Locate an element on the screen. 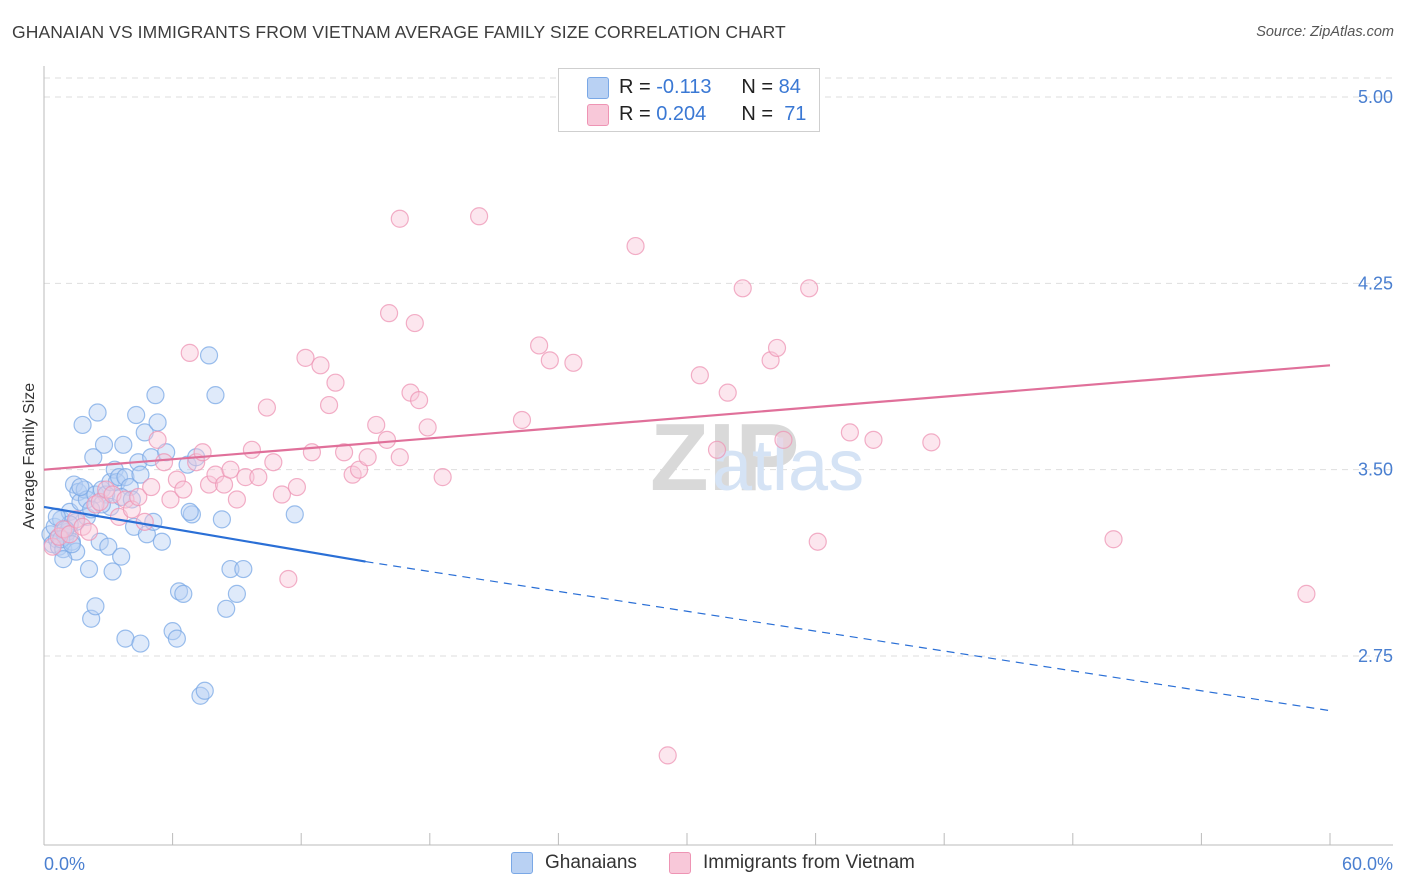 Image resolution: width=1406 pixels, height=892 pixels. y-tick-label: 2.75 is located at coordinates (1375, 656).